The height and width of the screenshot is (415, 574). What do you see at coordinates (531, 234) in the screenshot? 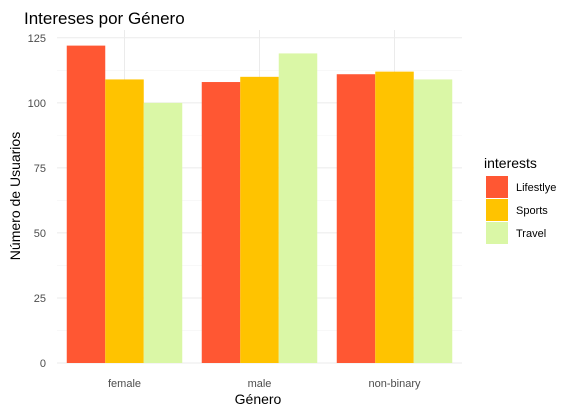
I see `legend-label: Travel` at bounding box center [531, 234].